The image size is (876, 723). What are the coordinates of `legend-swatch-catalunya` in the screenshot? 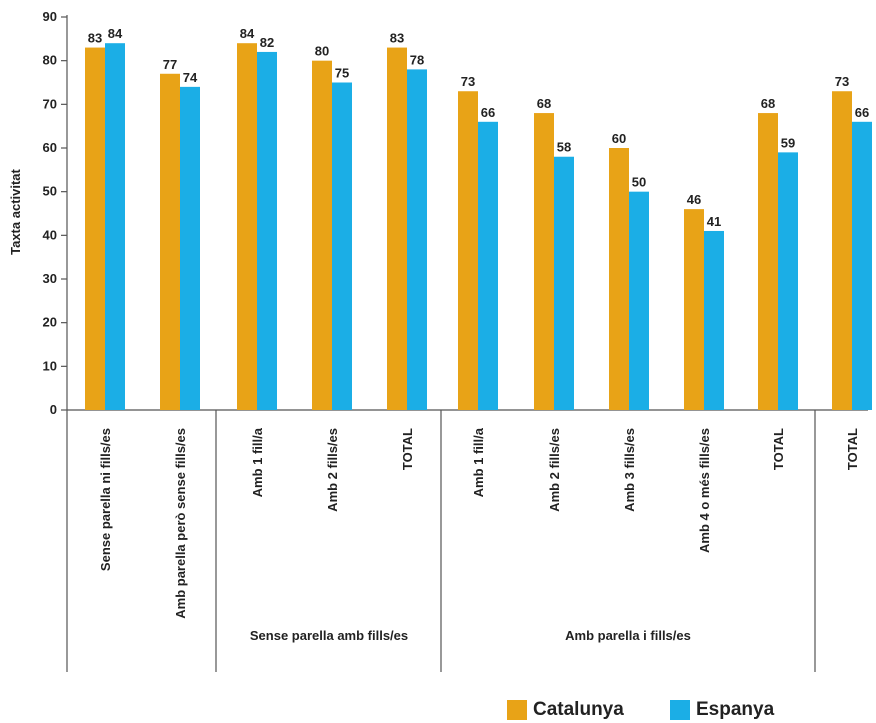 It's located at (517, 710).